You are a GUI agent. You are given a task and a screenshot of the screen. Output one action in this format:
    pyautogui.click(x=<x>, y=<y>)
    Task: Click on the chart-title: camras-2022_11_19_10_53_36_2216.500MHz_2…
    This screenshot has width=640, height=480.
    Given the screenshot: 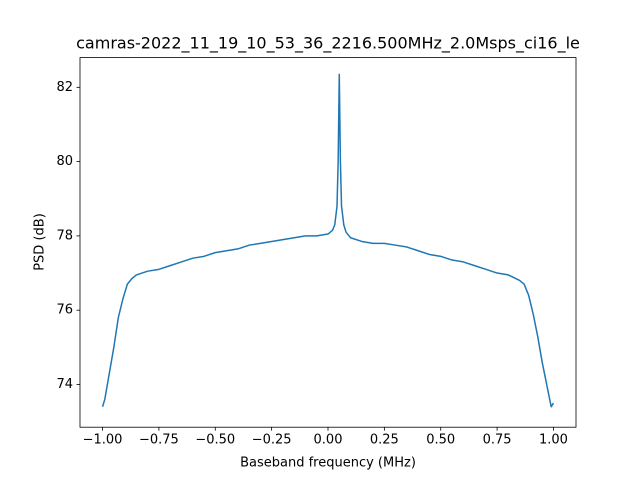 What is the action you would take?
    pyautogui.click(x=328, y=44)
    